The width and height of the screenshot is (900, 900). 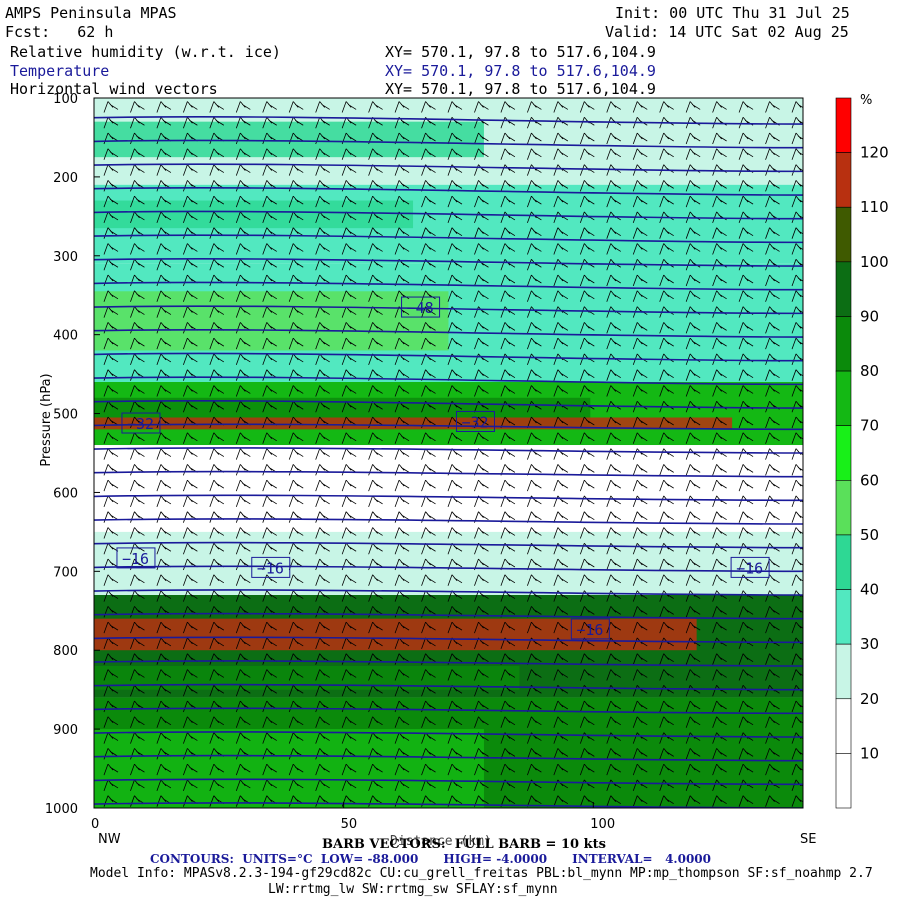 What do you see at coordinates (65, 572) in the screenshot?
I see `y-tick-label: 700` at bounding box center [65, 572].